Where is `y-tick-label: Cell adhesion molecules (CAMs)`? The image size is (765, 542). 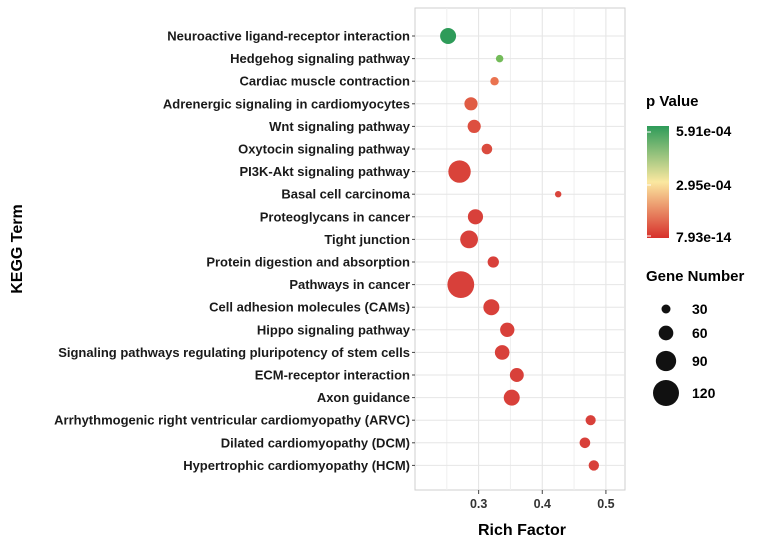 y-tick-label: Cell adhesion molecules (CAMs) is located at coordinates (309, 307).